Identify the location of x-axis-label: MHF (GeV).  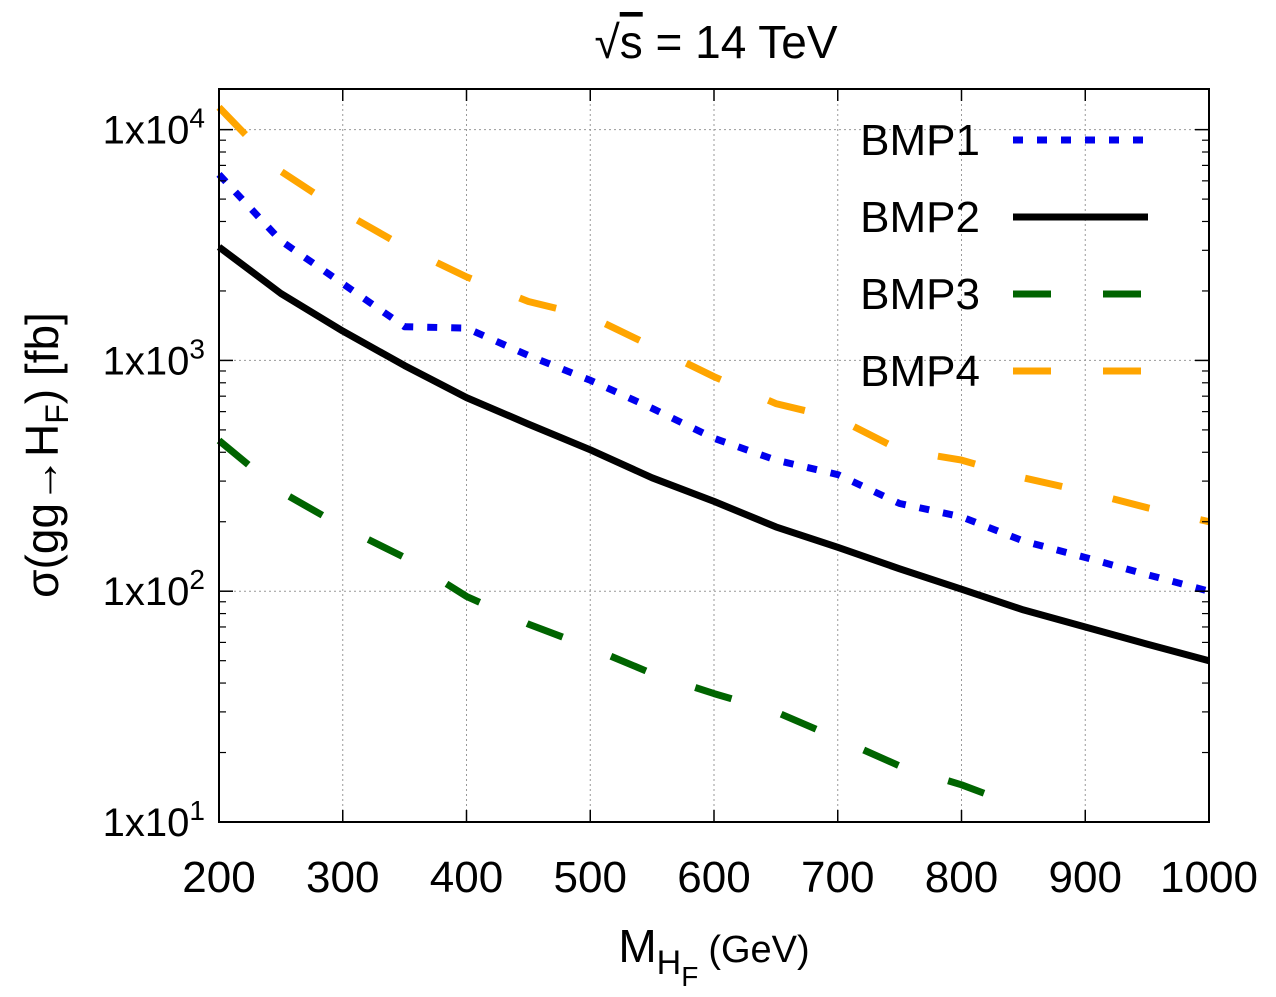
(713, 956).